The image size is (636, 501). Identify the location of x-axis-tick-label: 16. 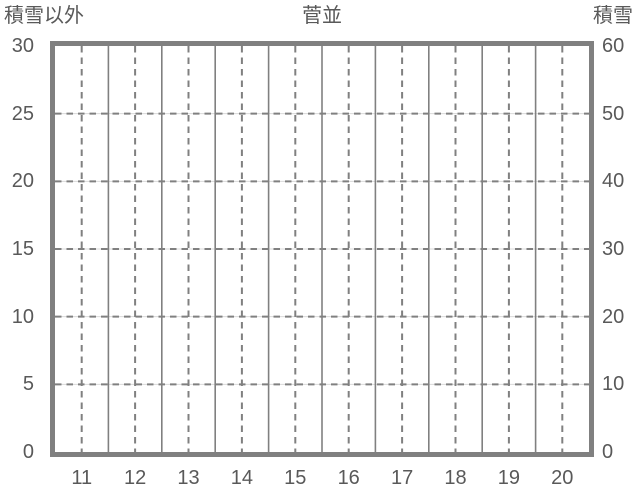
(348, 478).